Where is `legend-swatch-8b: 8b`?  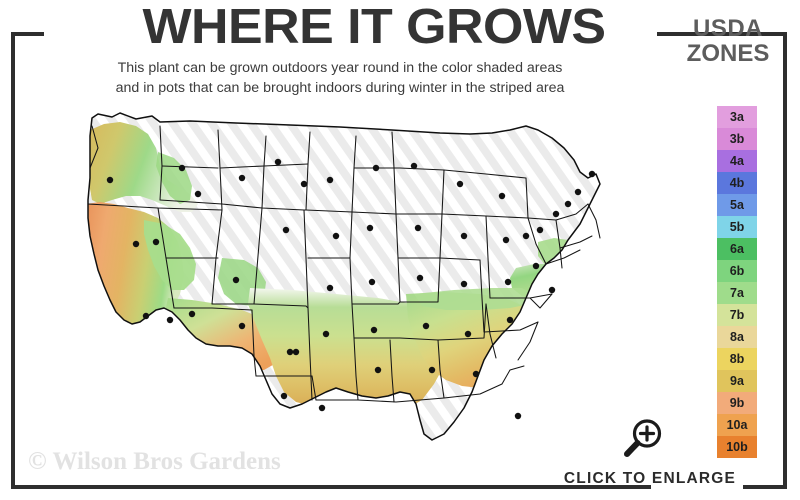
legend-swatch-8b: 8b is located at coordinates (737, 359).